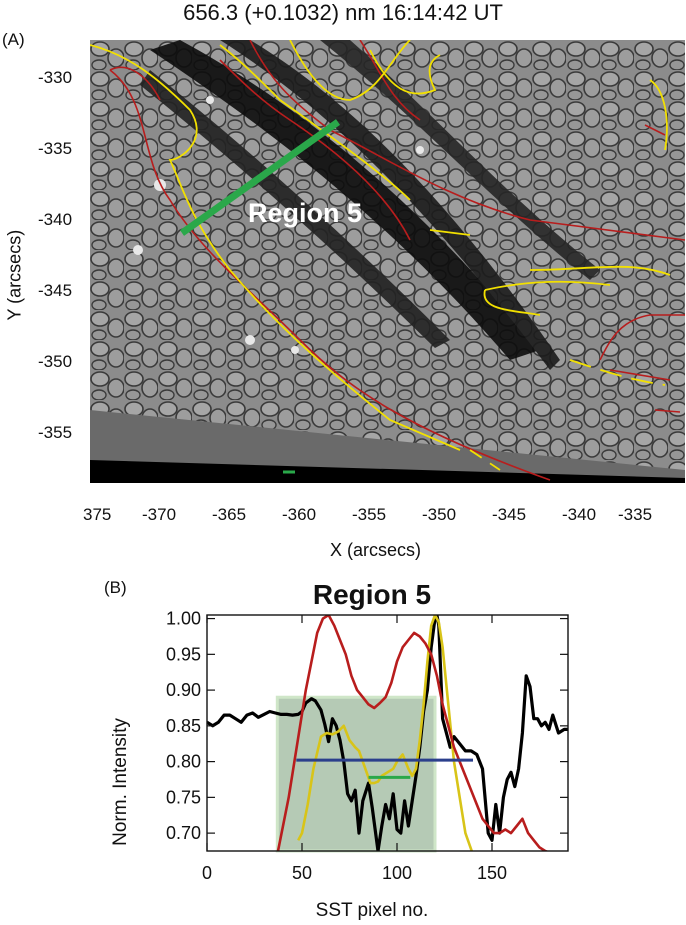 This screenshot has width=686, height=925. I want to click on image-edge-black, so click(387, 471).